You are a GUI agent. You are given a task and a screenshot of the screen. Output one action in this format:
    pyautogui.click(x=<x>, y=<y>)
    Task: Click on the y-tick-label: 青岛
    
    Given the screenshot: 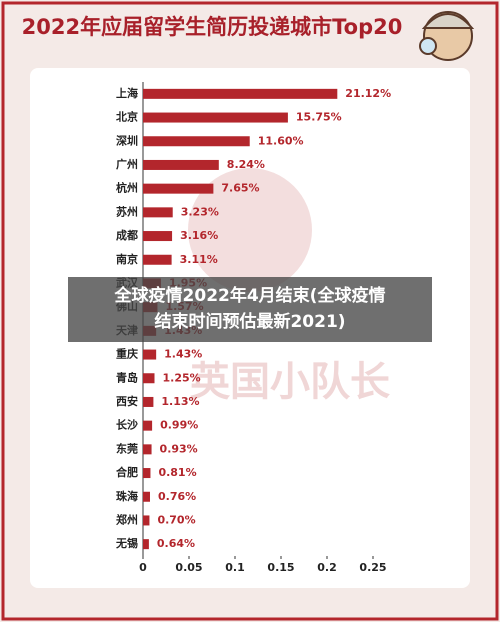 What is the action you would take?
    pyautogui.click(x=127, y=377)
    